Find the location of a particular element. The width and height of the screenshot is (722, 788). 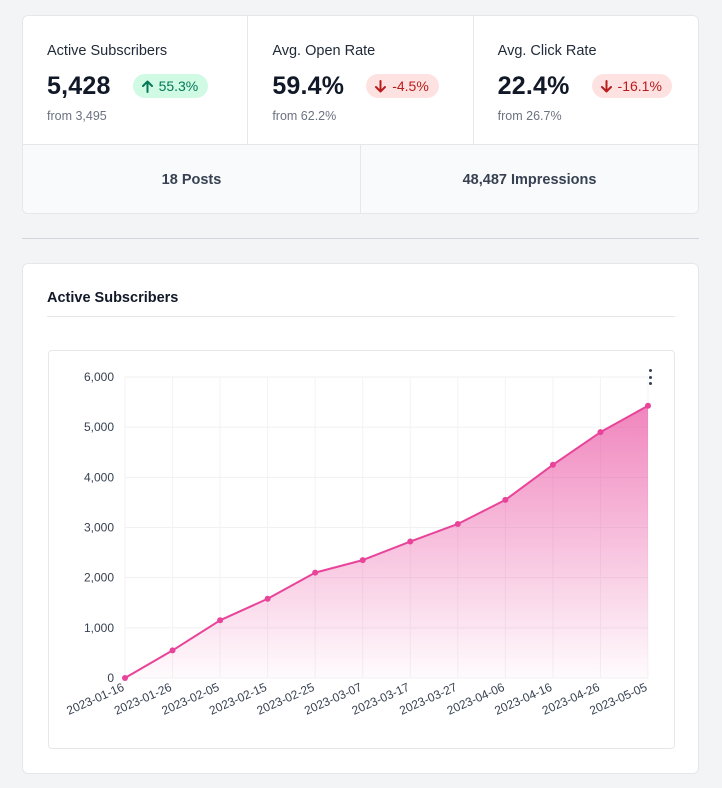

chart-title: Active Subscribers is located at coordinates (361, 303).